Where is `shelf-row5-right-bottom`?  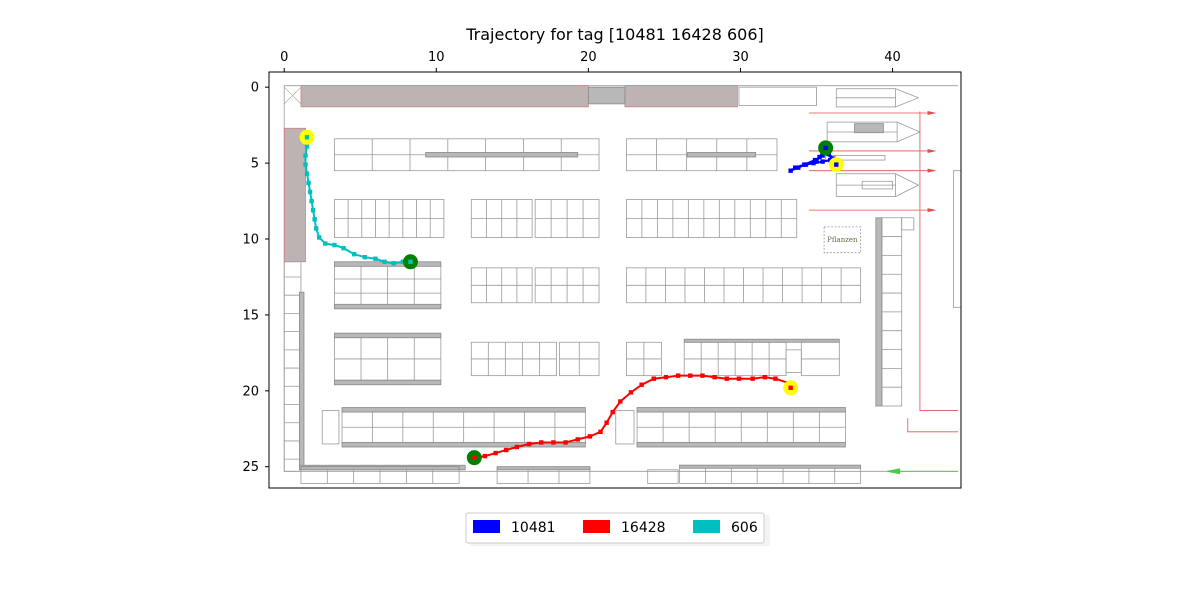
shelf-row5-right-bottom is located at coordinates (741, 445).